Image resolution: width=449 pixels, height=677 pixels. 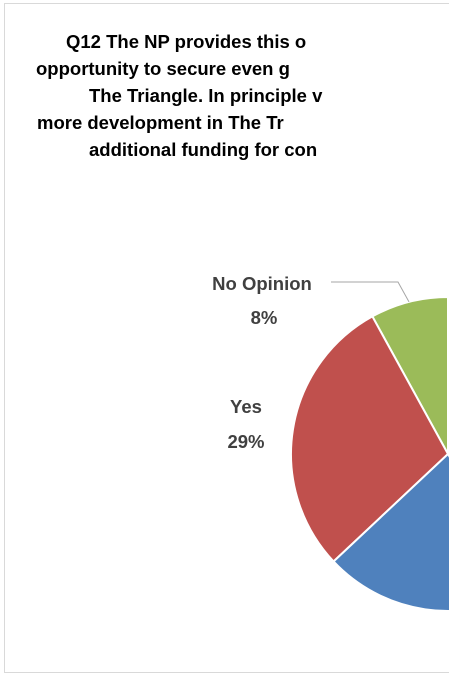 What do you see at coordinates (369, 439) in the screenshot?
I see `pie-slice-yes` at bounding box center [369, 439].